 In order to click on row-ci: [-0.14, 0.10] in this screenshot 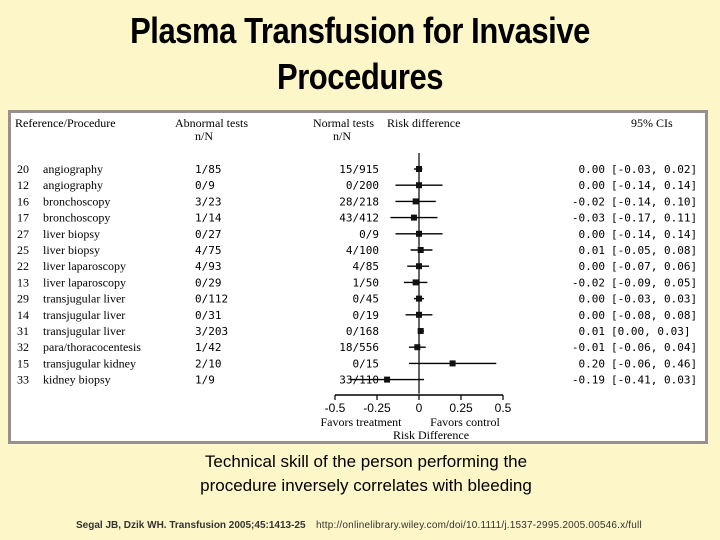, I will do `click(654, 201)`.